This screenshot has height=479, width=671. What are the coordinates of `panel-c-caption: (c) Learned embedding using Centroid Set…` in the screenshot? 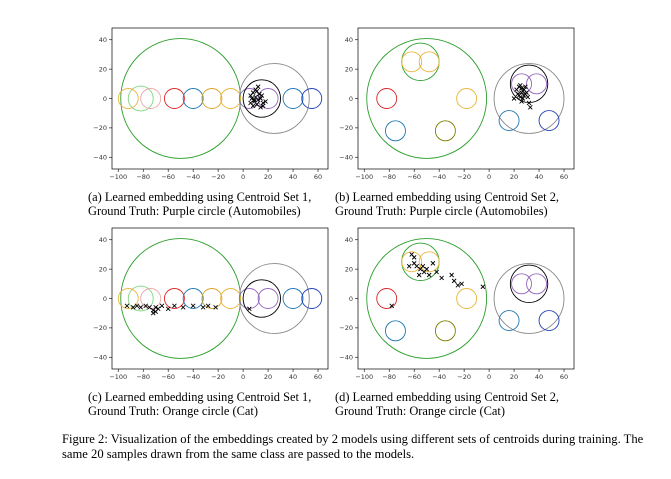 It's located at (199, 404).